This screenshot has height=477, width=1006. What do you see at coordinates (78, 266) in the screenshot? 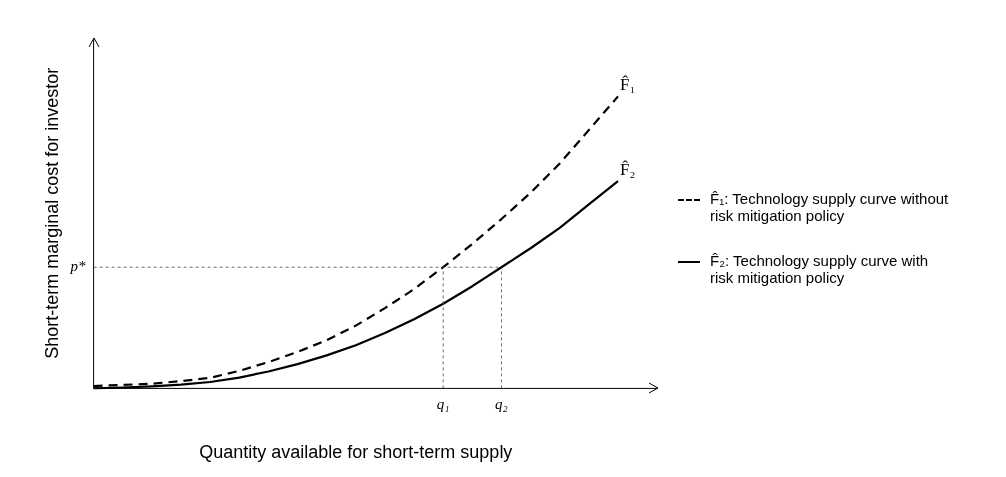
I see `ref-line-label: p*` at bounding box center [78, 266].